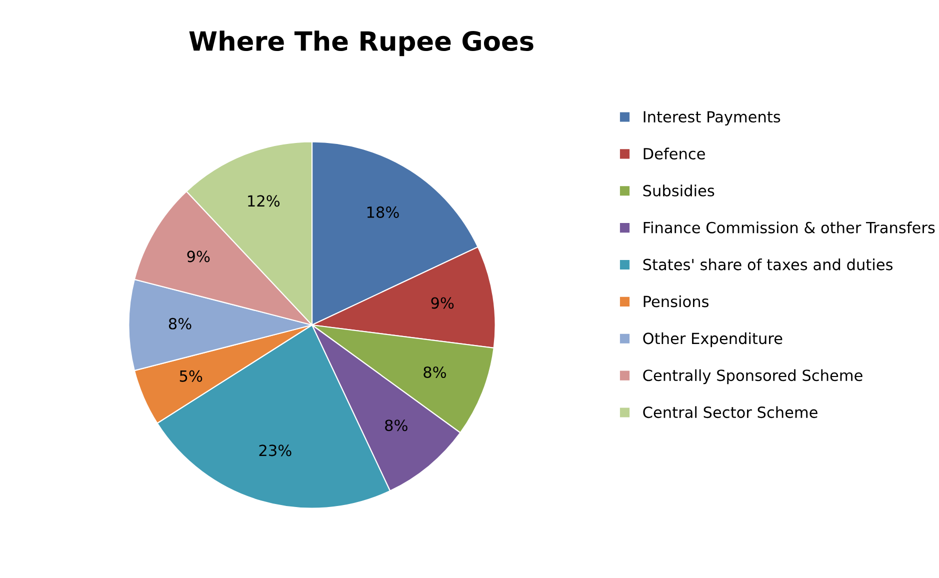 The width and height of the screenshot is (939, 578). What do you see at coordinates (789, 228) in the screenshot?
I see `legend-label: Finance Commission & other Transfers` at bounding box center [789, 228].